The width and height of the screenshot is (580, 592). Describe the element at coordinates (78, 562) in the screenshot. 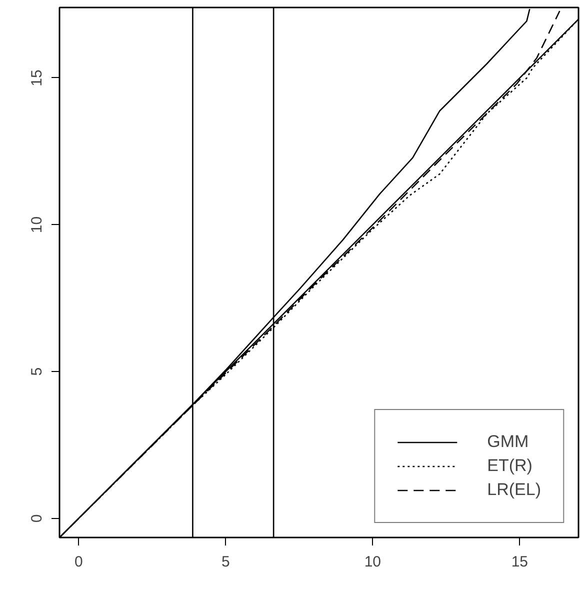

I see `x-tick-label: 0` at that location.